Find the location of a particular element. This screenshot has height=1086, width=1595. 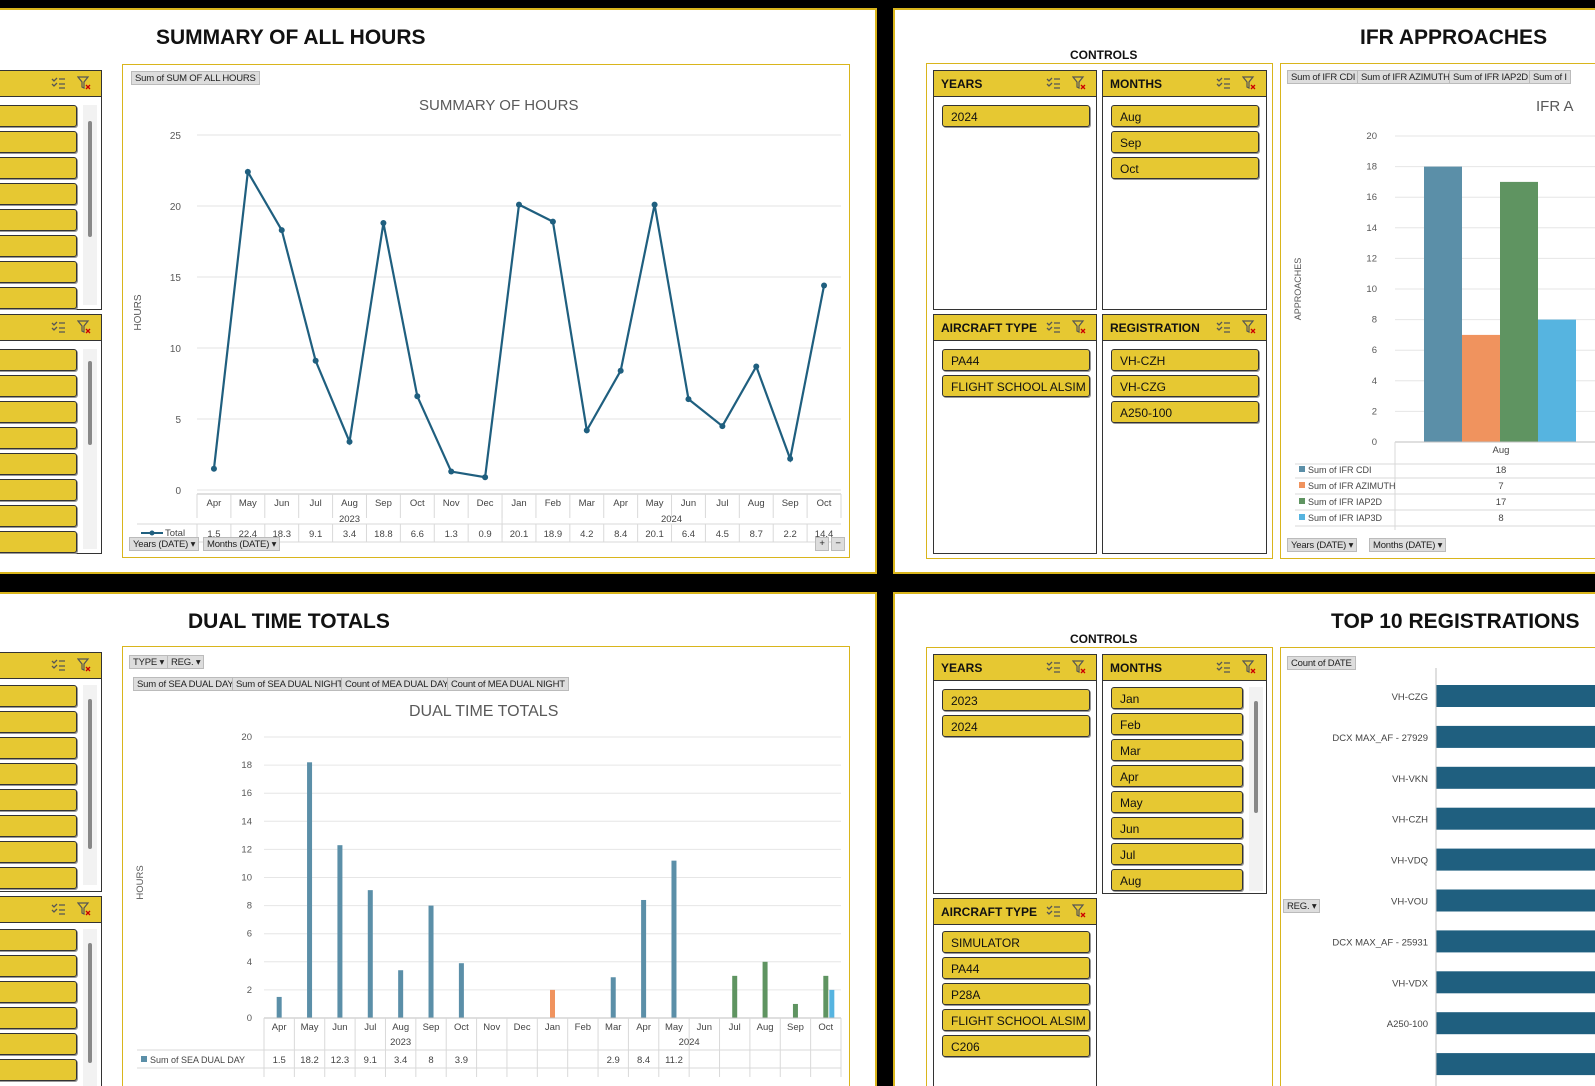

slicer-item-vh-czh: VH-CZH is located at coordinates (1185, 360).